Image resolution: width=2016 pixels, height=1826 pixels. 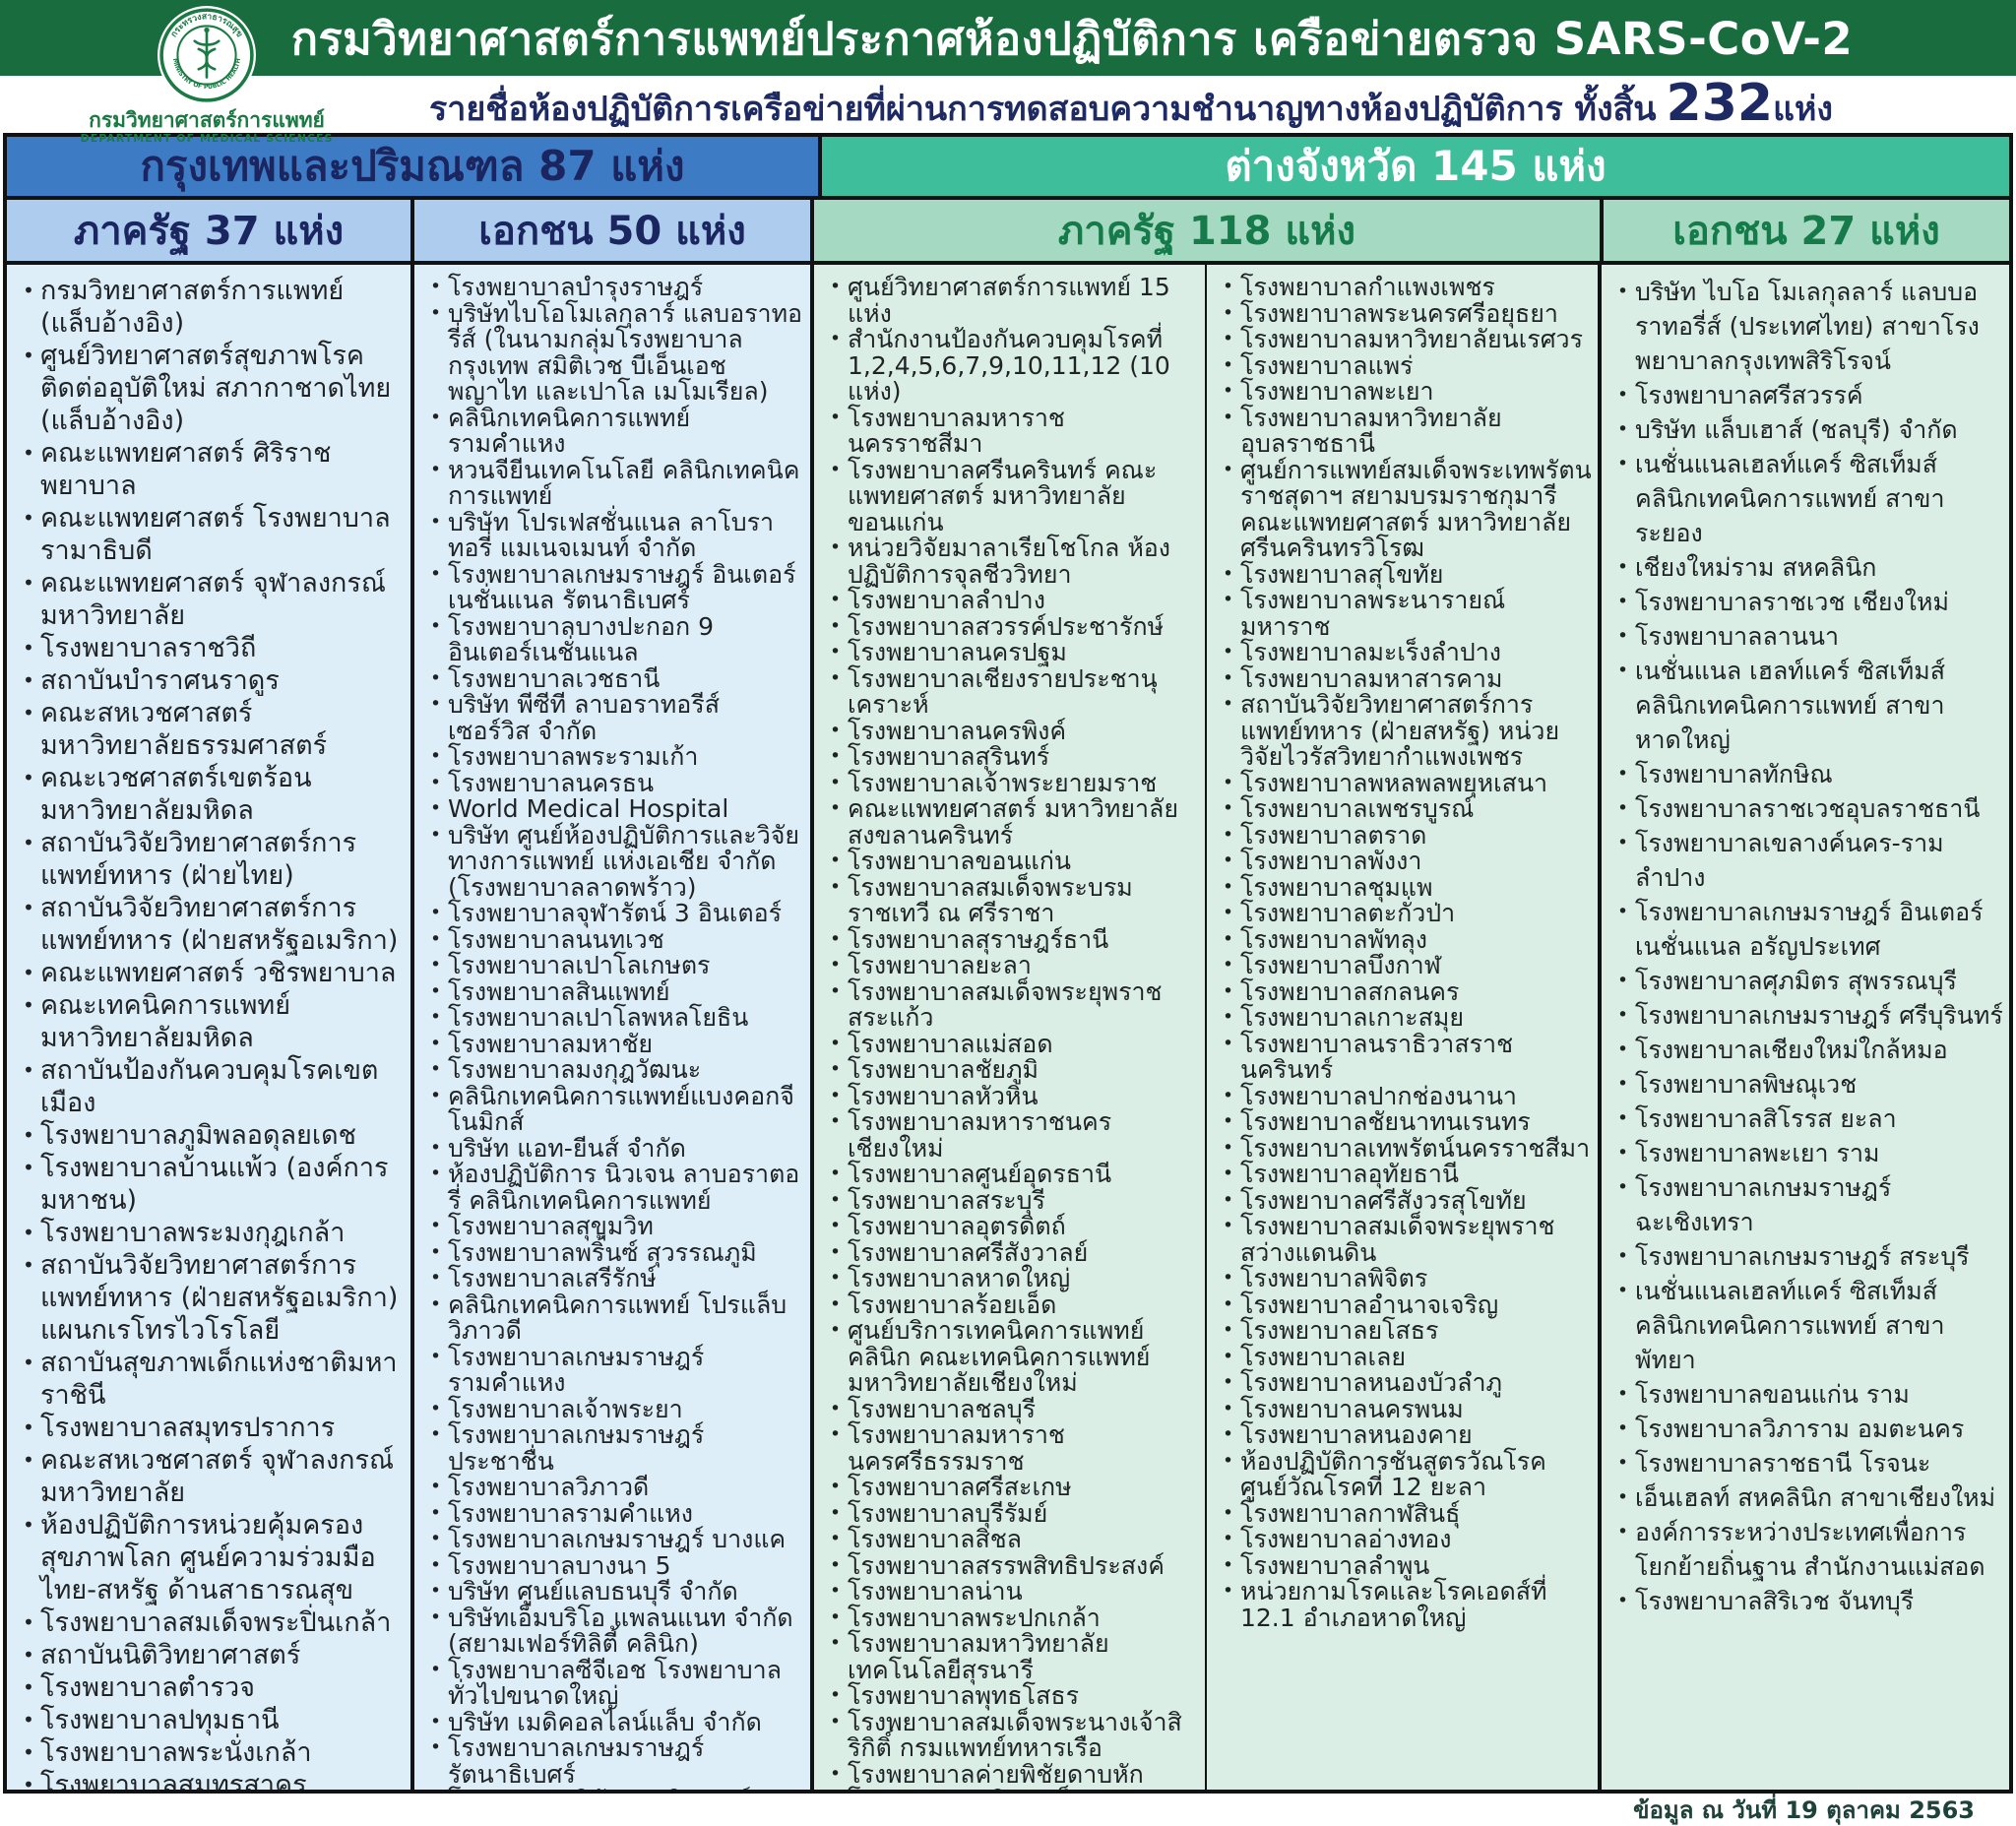 I want to click on lab-item: โรงพยาบาลเชียงใหม่ใกล้หมอ, so click(x=1808, y=1050).